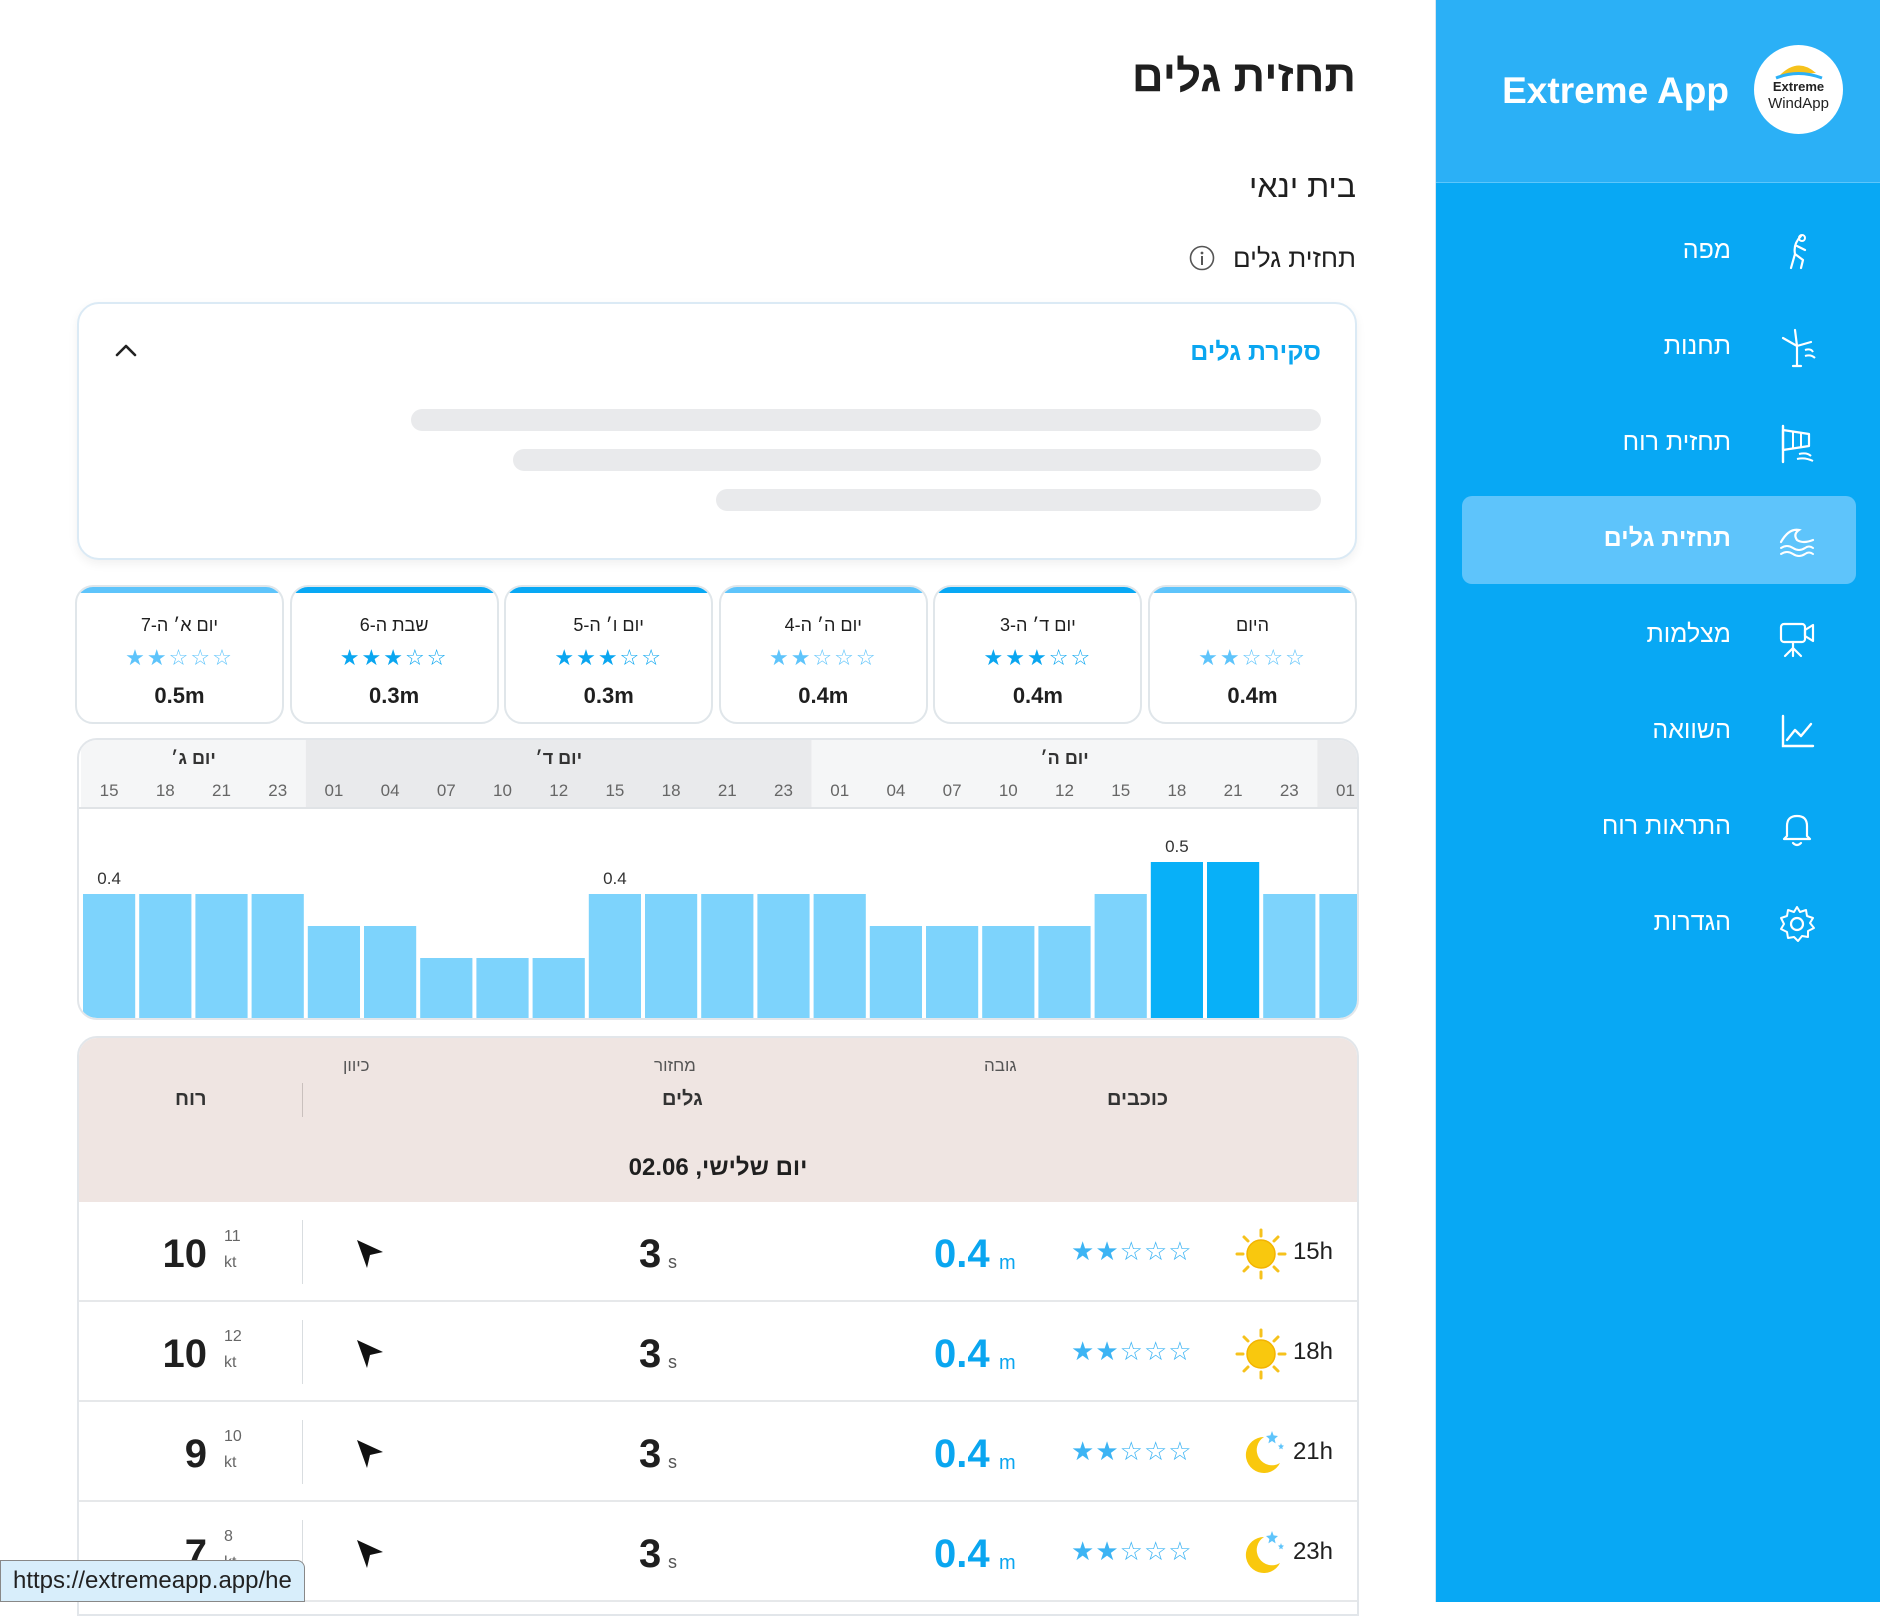 This screenshot has height=1616, width=1880. I want to click on day-card-height: 0.5m, so click(179, 695).